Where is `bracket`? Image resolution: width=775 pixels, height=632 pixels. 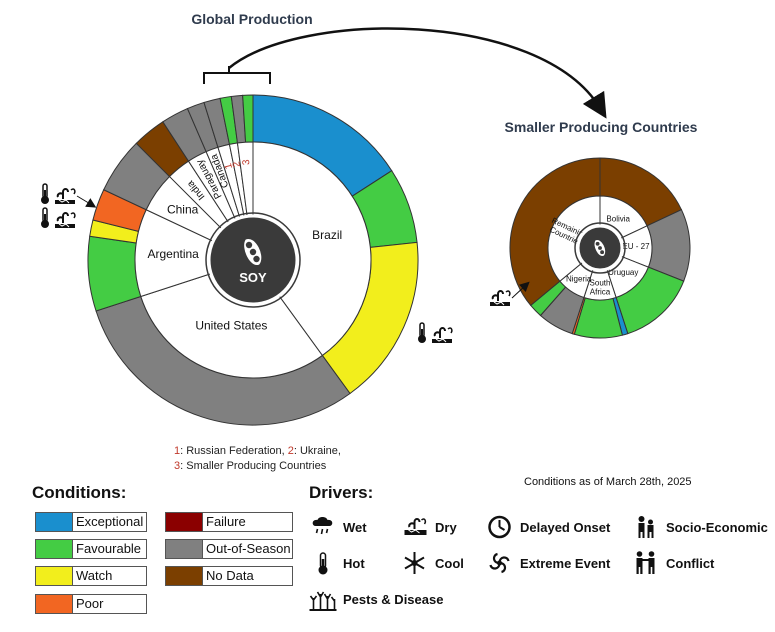 bracket is located at coordinates (237, 75).